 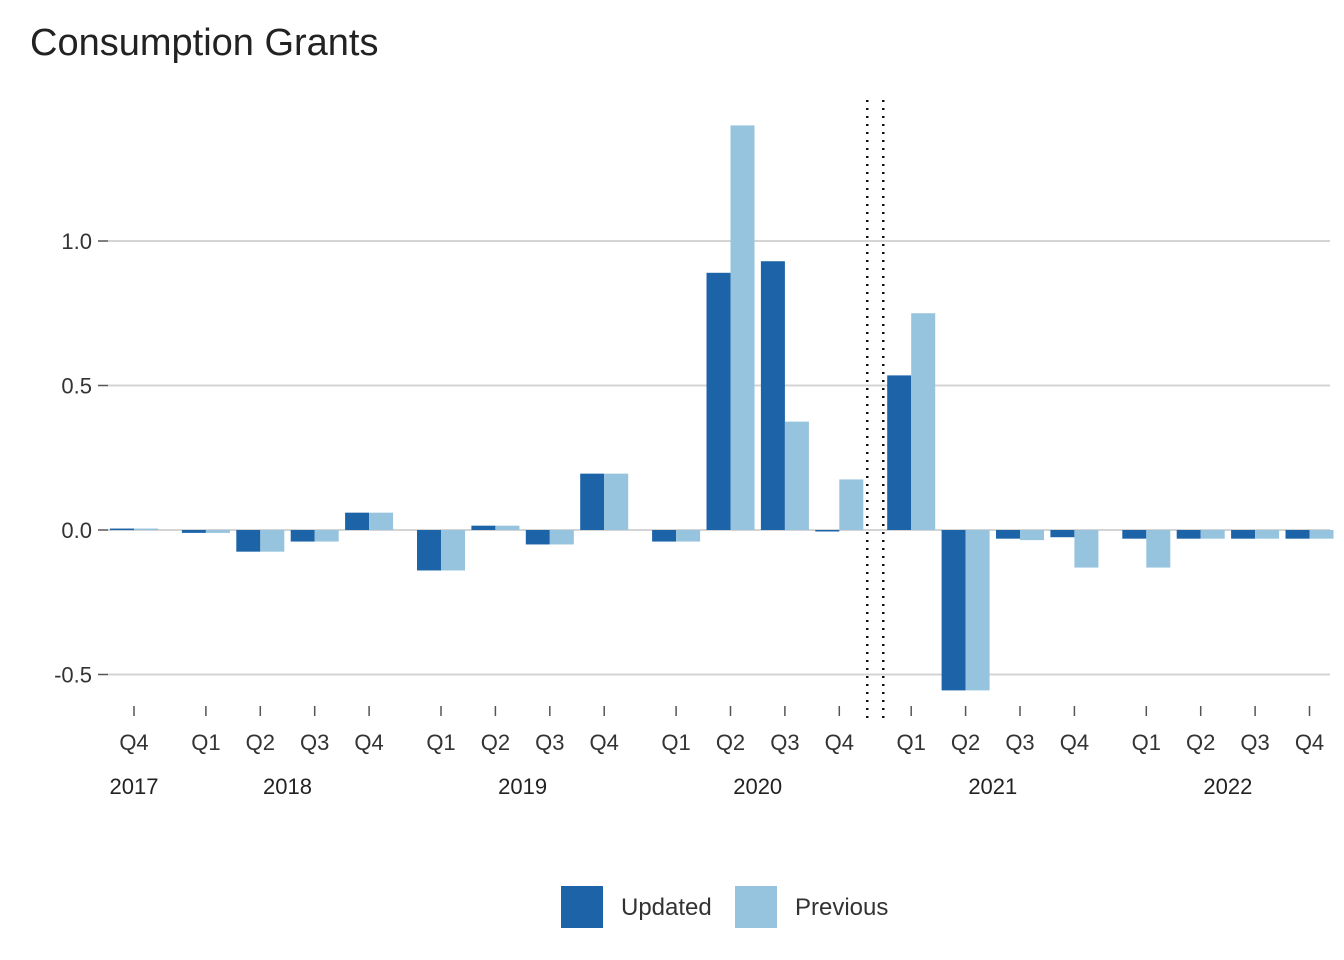 What do you see at coordinates (842, 907) in the screenshot?
I see `legend-label-previous: Previous` at bounding box center [842, 907].